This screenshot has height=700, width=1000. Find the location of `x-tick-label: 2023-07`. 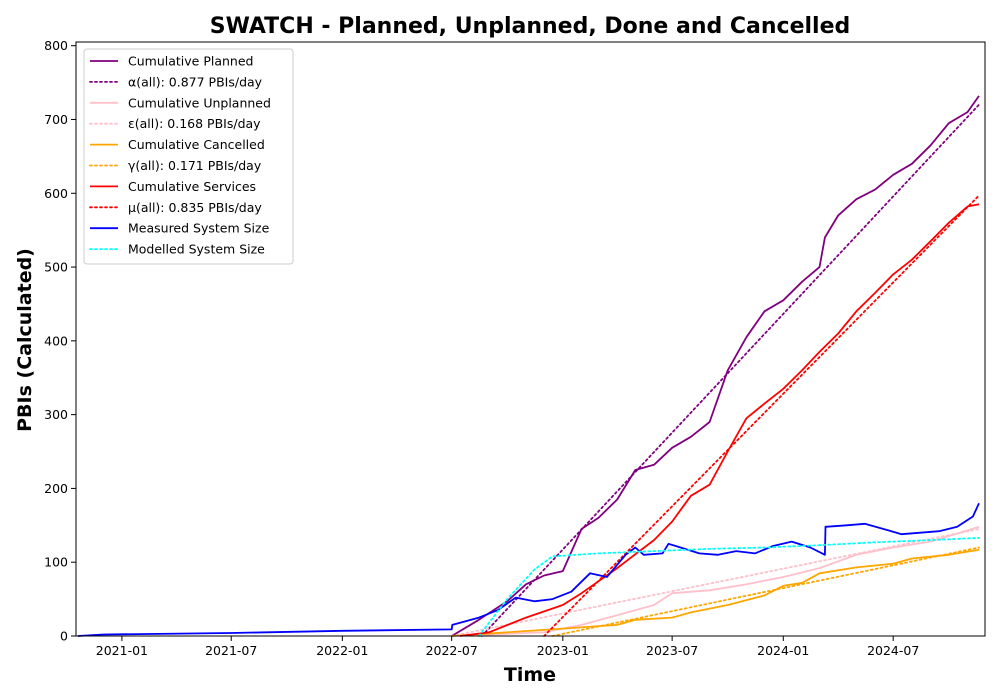

x-tick-label: 2023-07 is located at coordinates (672, 650).